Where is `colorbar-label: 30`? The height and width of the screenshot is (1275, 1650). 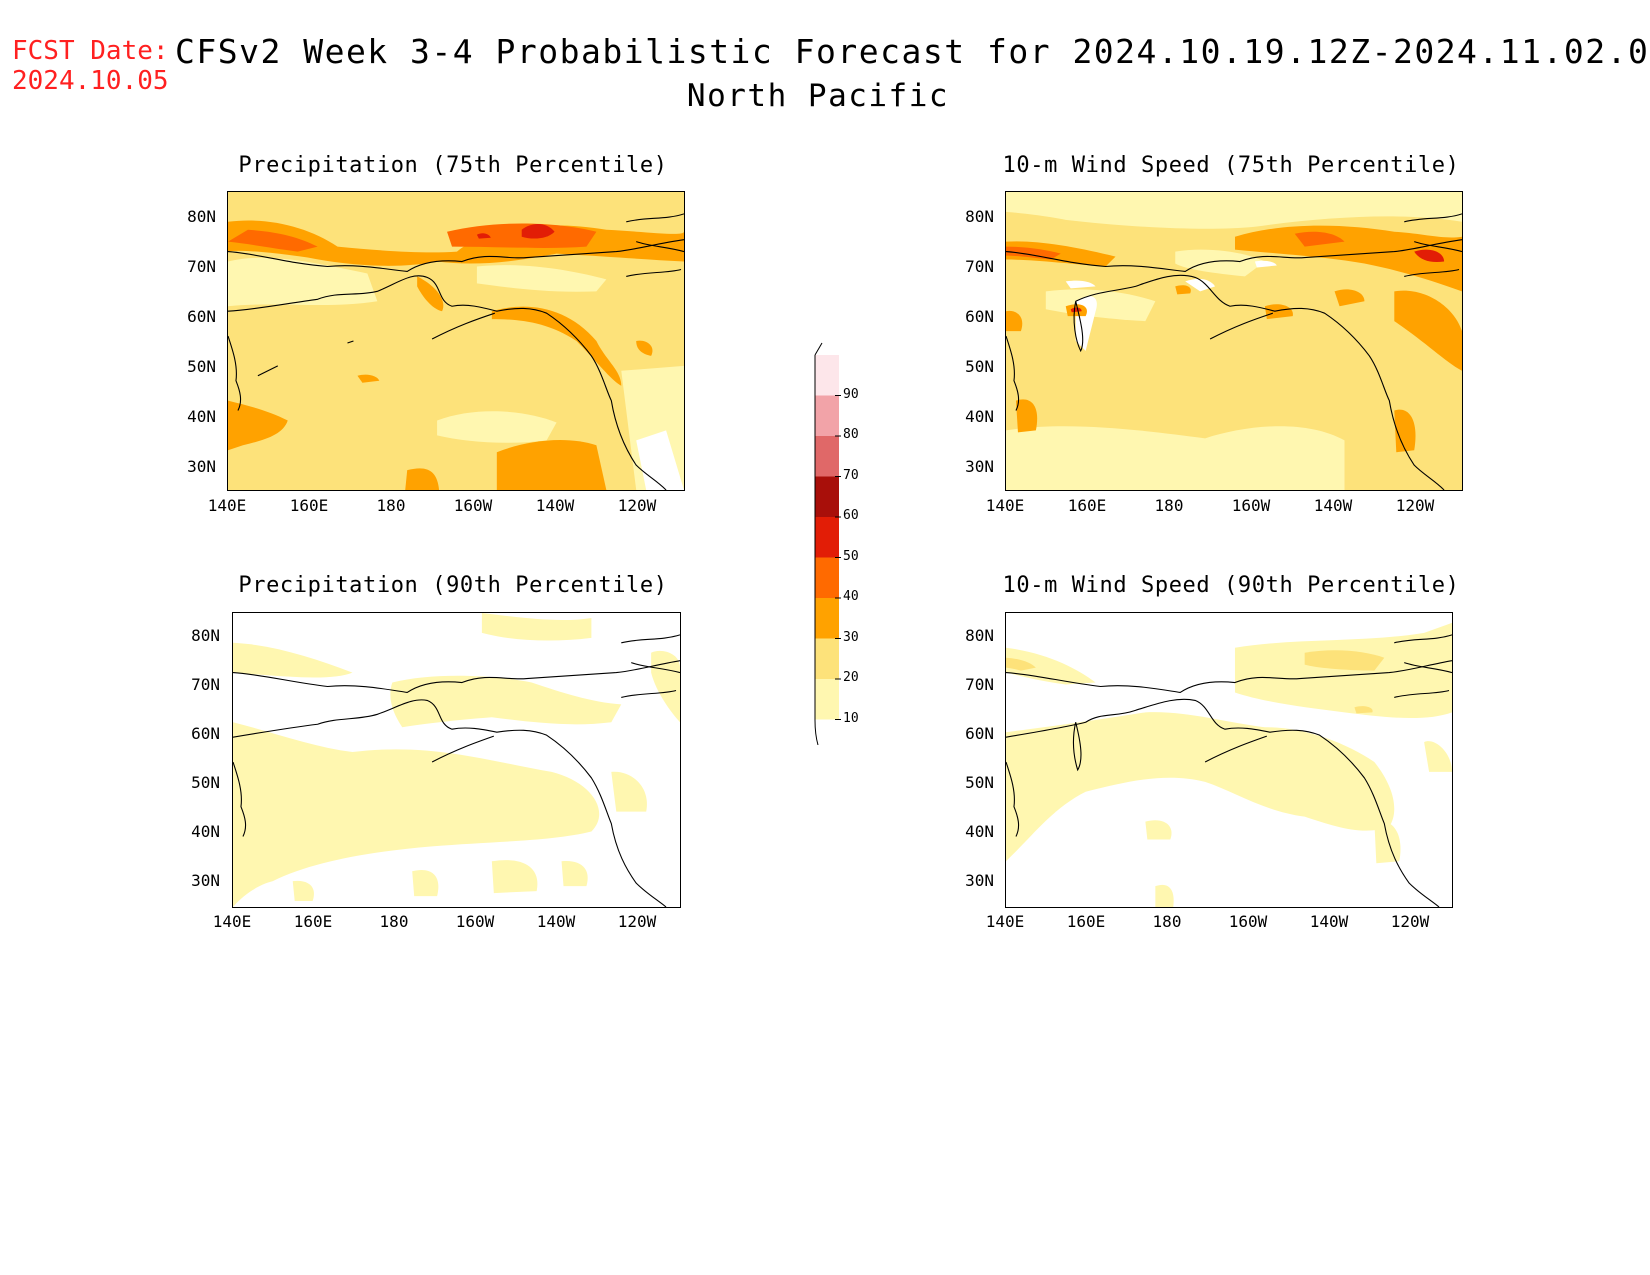
colorbar-label: 30 is located at coordinates (851, 637).